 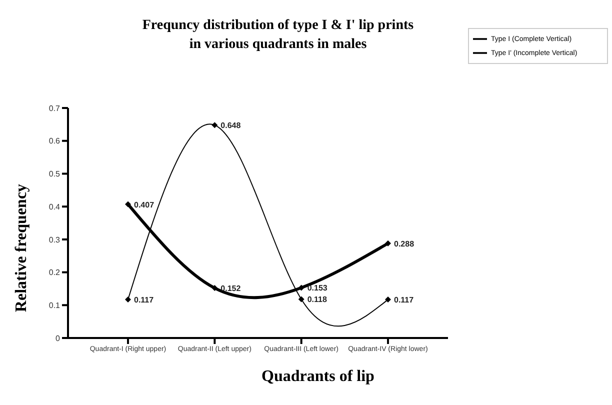 I want to click on data-label: 0.288, so click(x=404, y=243).